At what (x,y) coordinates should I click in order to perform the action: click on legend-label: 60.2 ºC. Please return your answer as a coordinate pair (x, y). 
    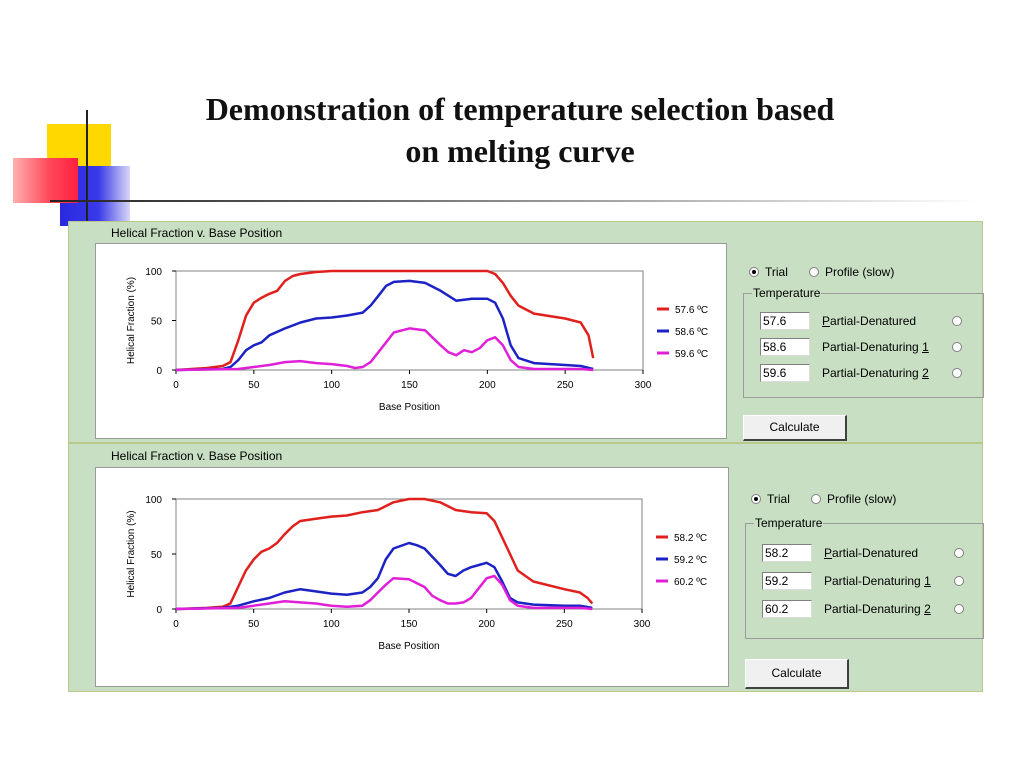
    Looking at the image, I should click on (690, 582).